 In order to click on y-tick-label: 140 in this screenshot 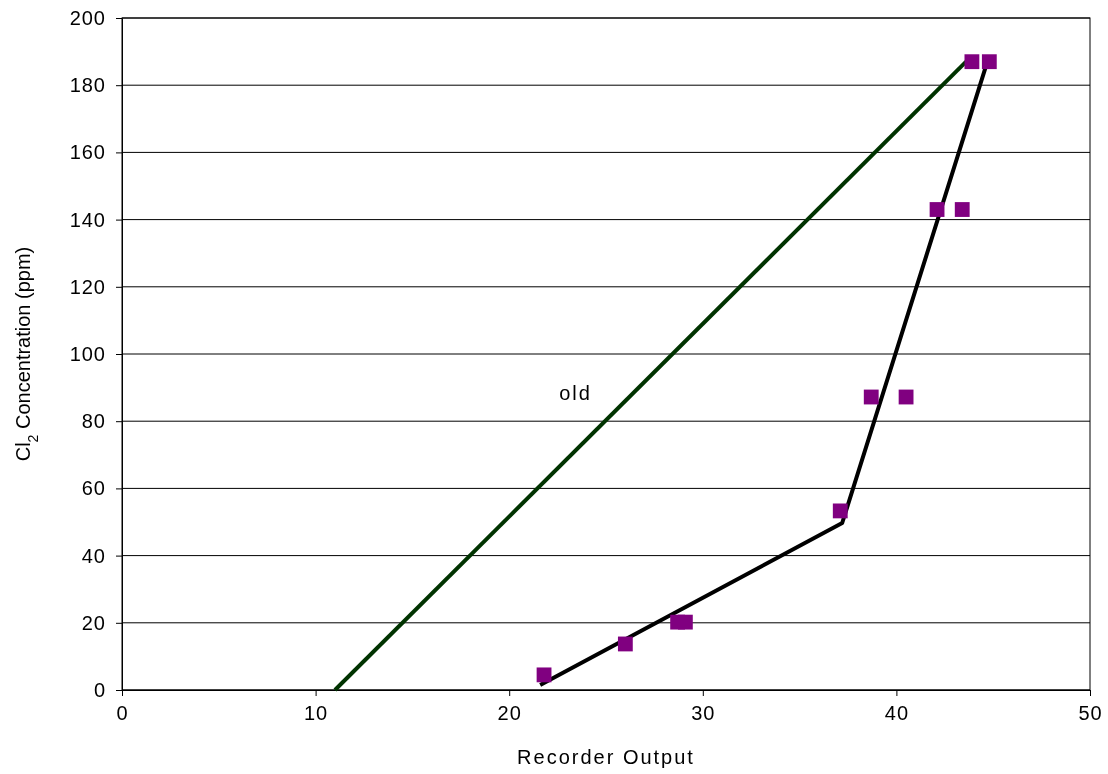, I will do `click(87, 219)`.